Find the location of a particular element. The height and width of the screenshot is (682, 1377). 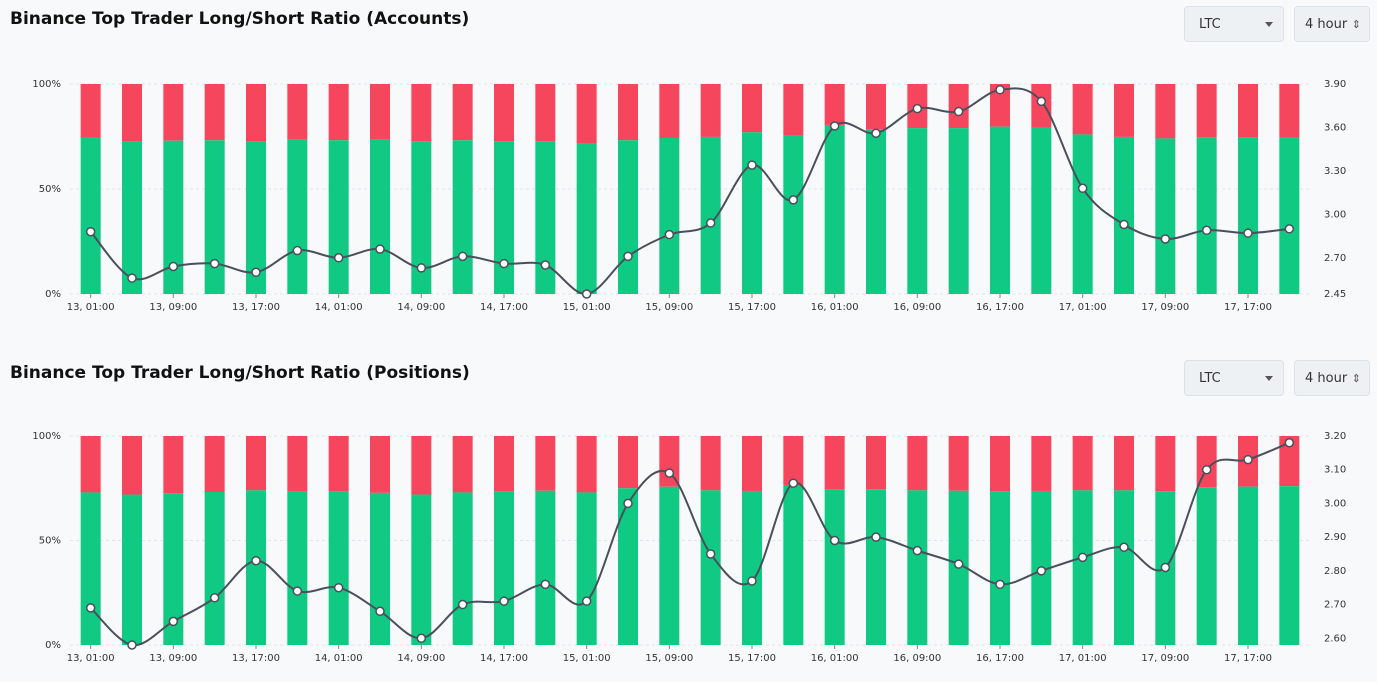

accounts-interval-select: 4 hour ⇕ is located at coordinates (1332, 24).